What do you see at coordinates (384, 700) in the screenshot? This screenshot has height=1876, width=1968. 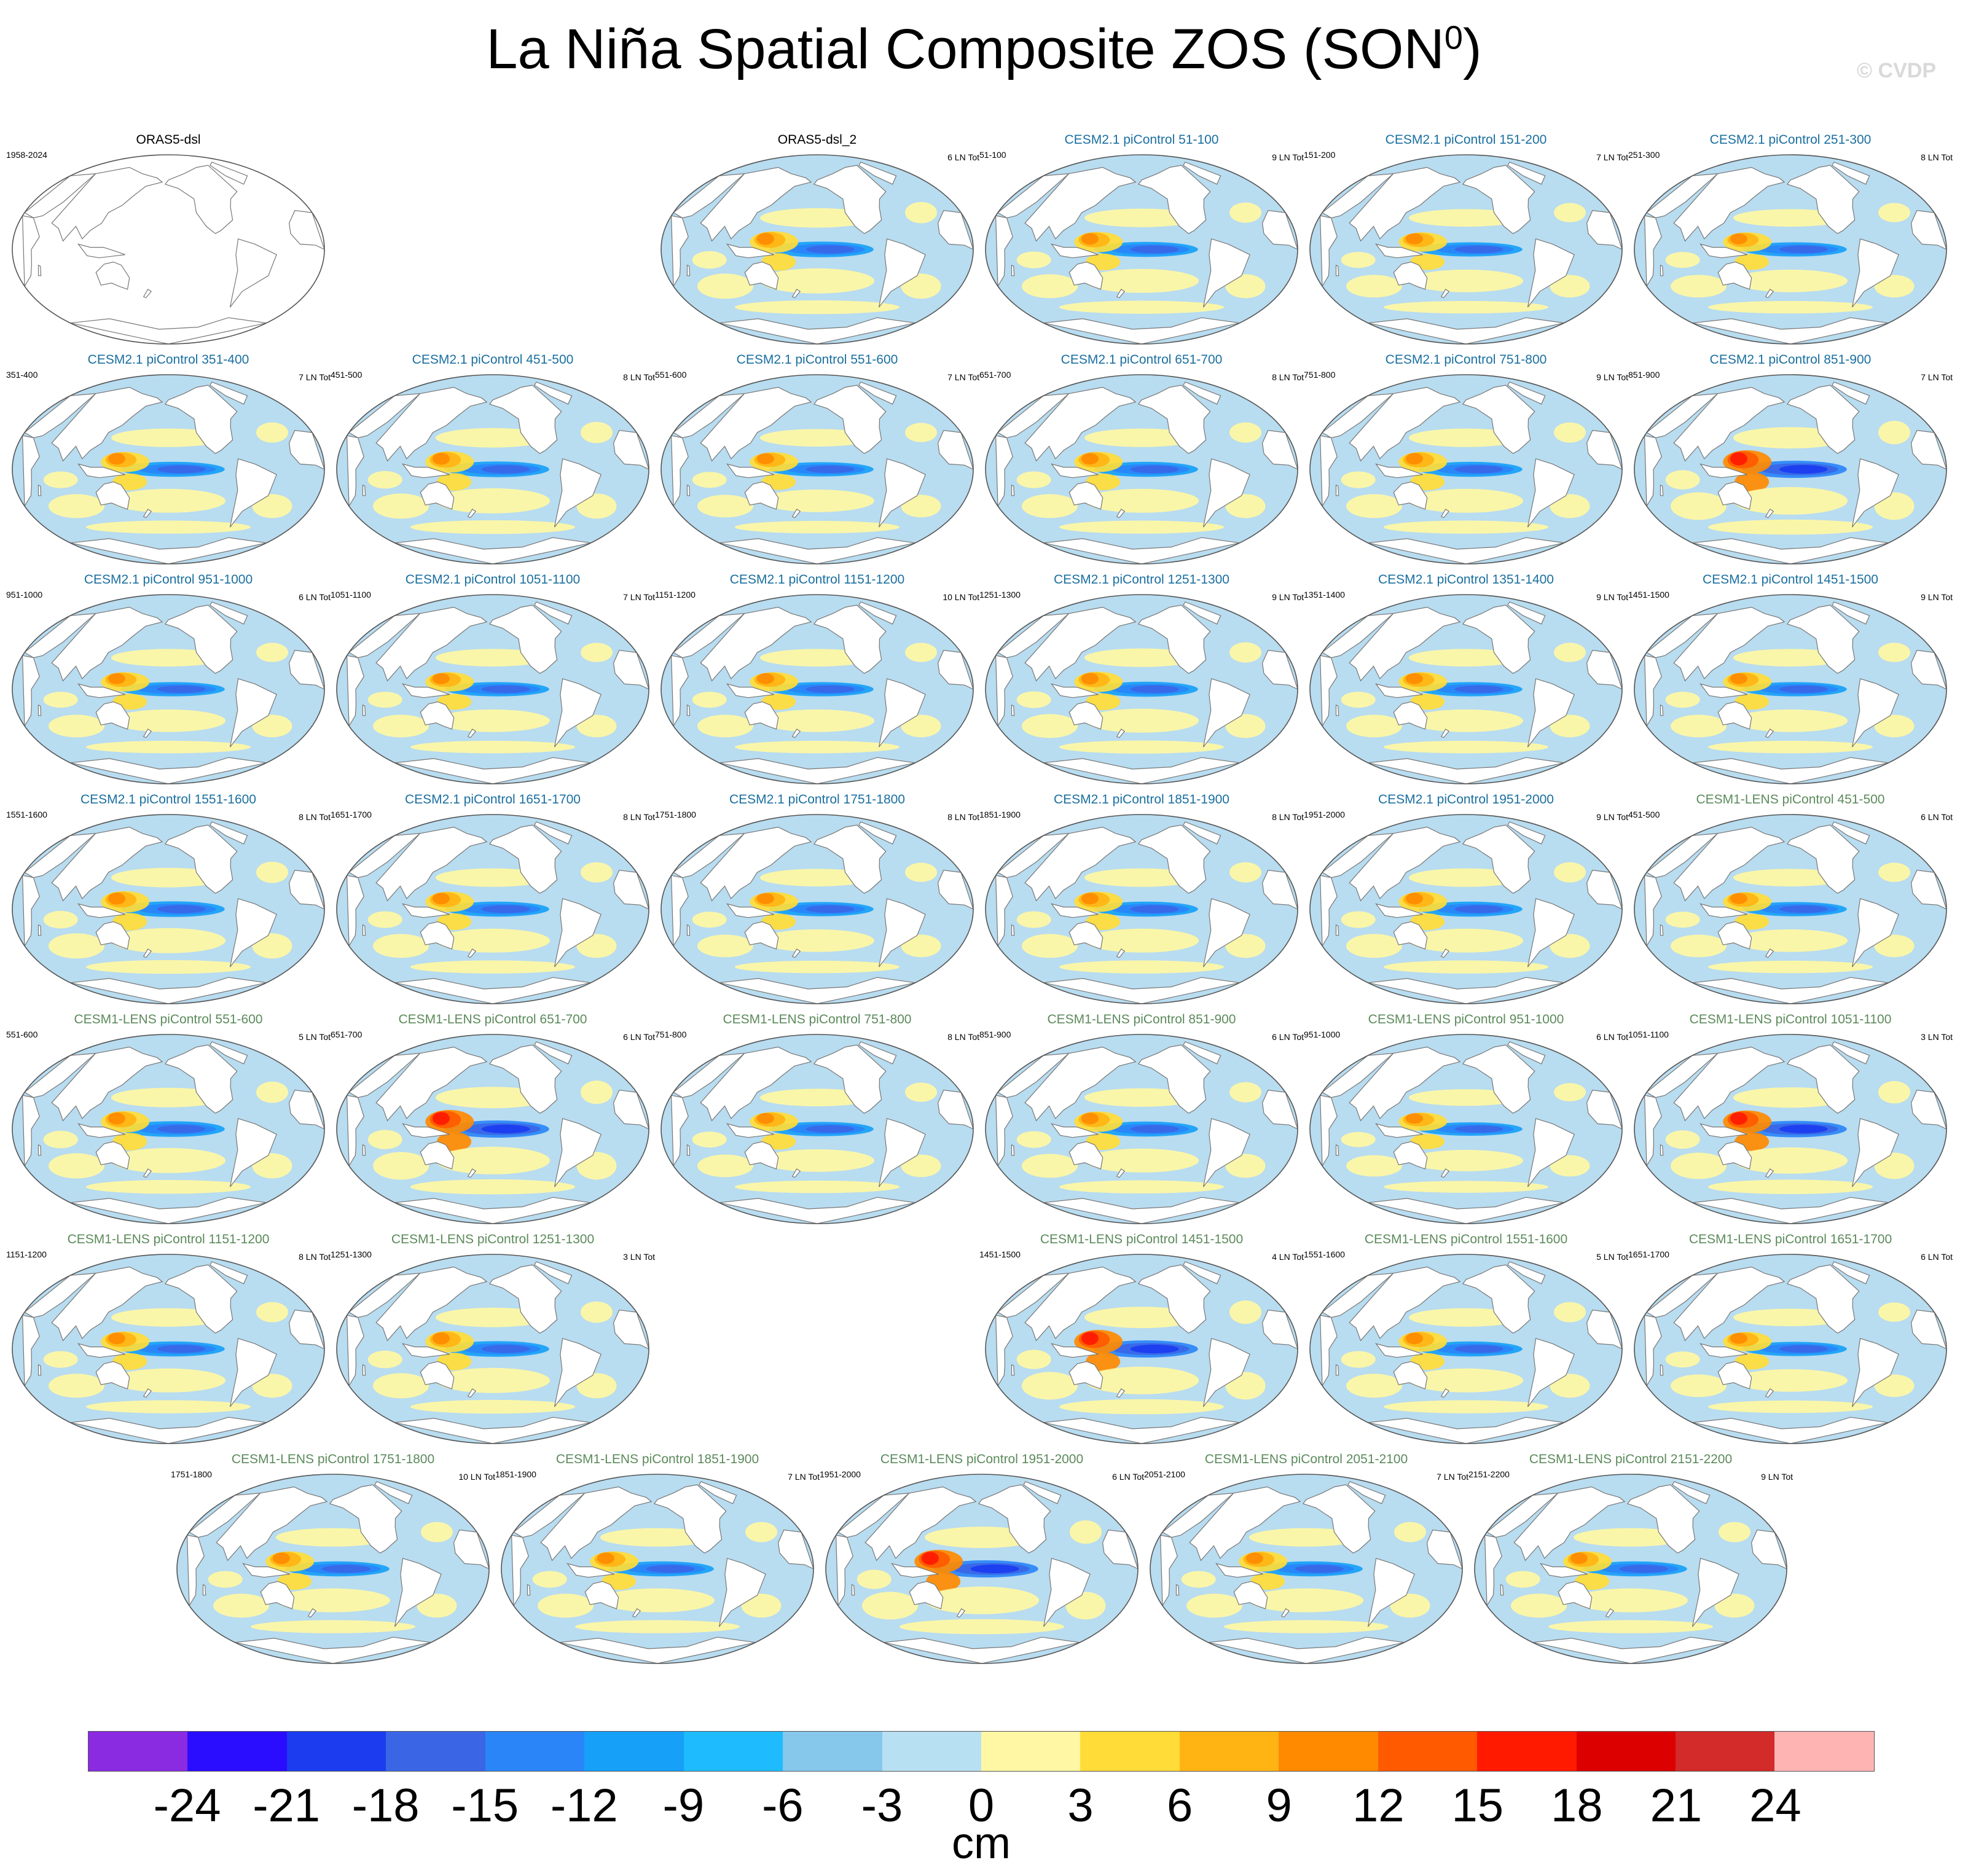 I see `indian-yellow` at bounding box center [384, 700].